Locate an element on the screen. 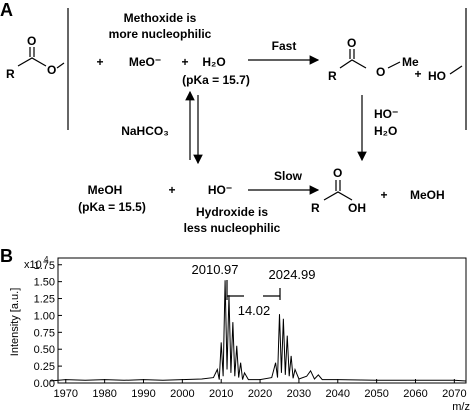 The width and height of the screenshot is (474, 413). y-tick-label: 1.75 is located at coordinates (44, 266).